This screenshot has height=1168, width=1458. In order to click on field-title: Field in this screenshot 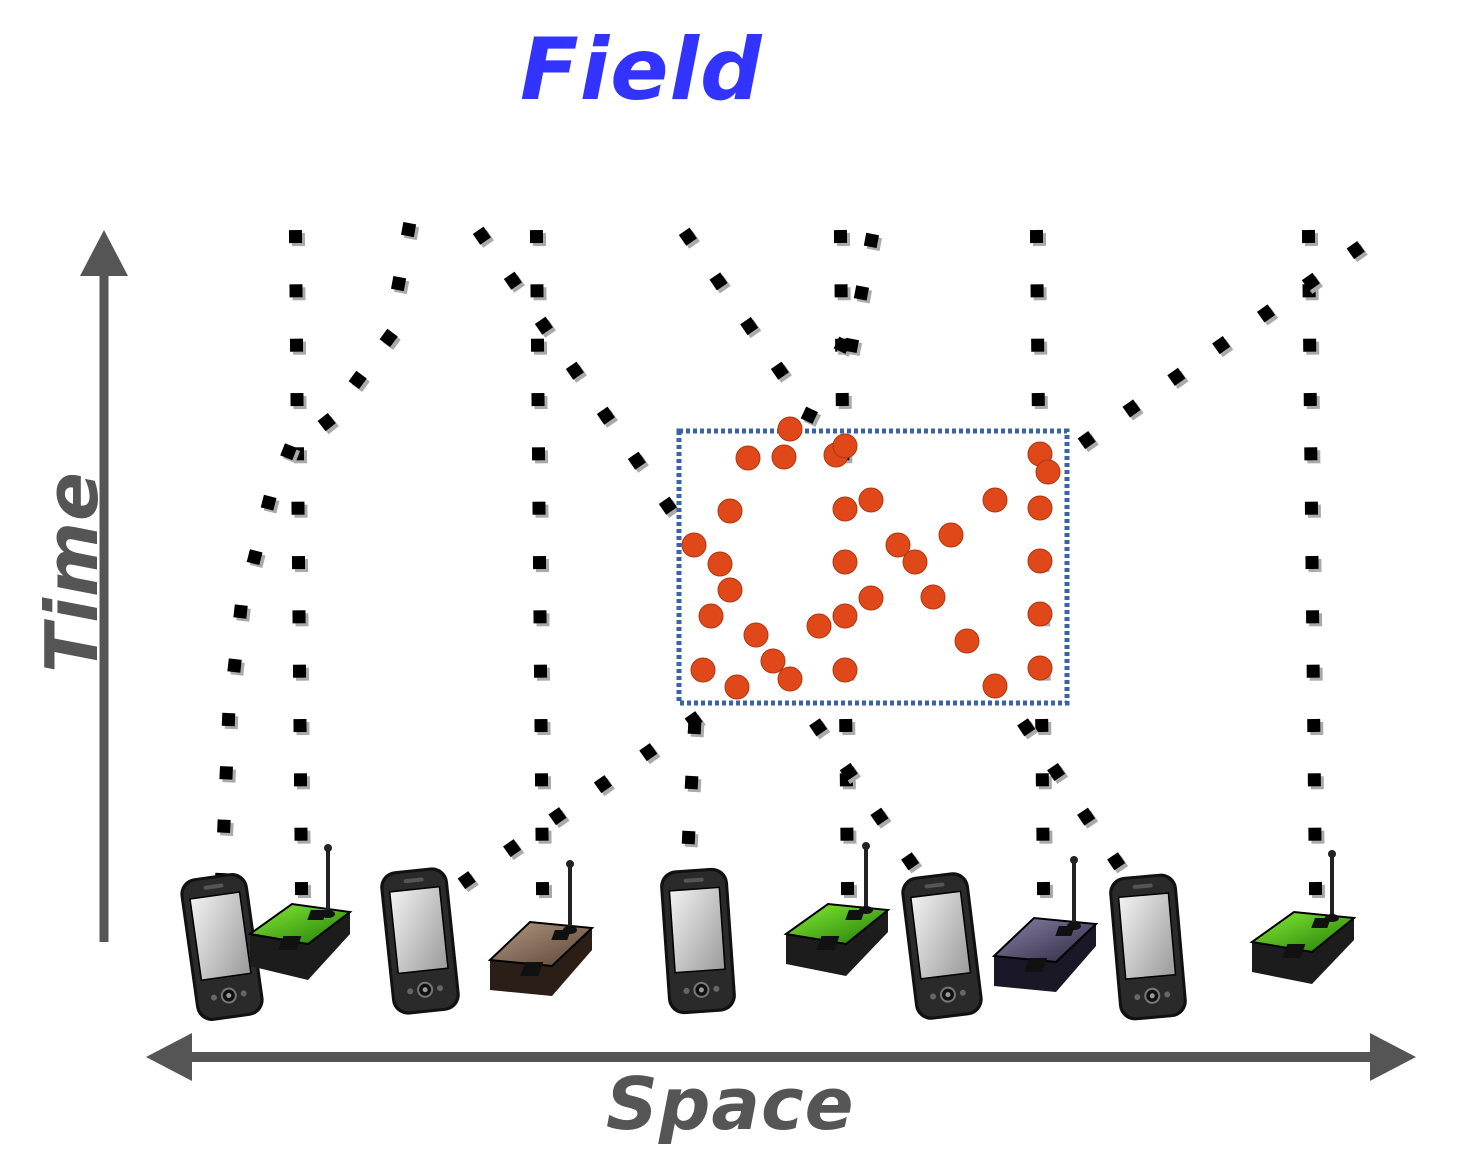, I will do `click(641, 70)`.